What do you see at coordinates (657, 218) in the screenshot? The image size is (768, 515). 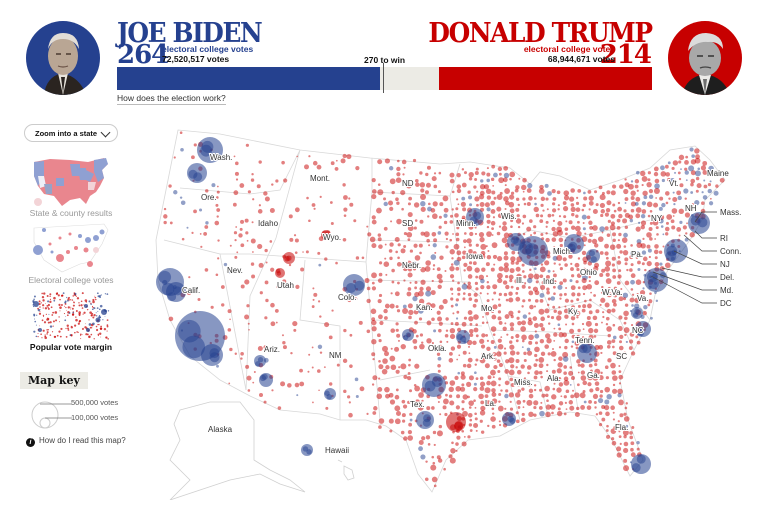 I see `state-label: NY` at bounding box center [657, 218].